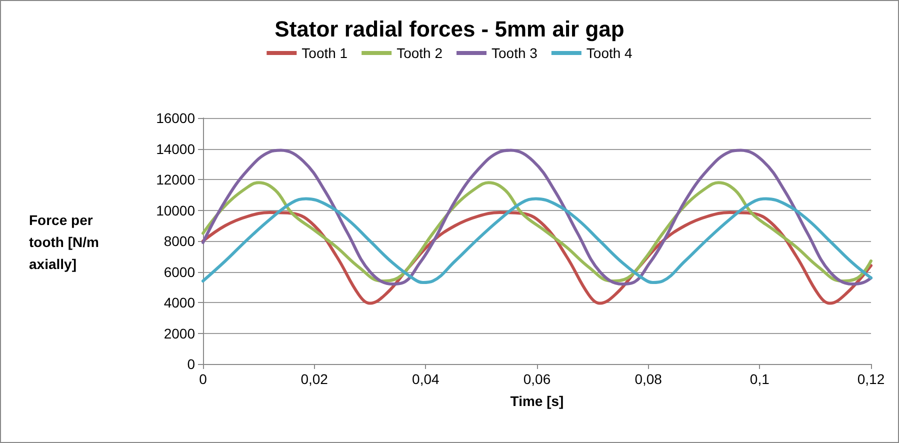  Describe the element at coordinates (203, 379) in the screenshot. I see `x-tick-label: 0` at that location.